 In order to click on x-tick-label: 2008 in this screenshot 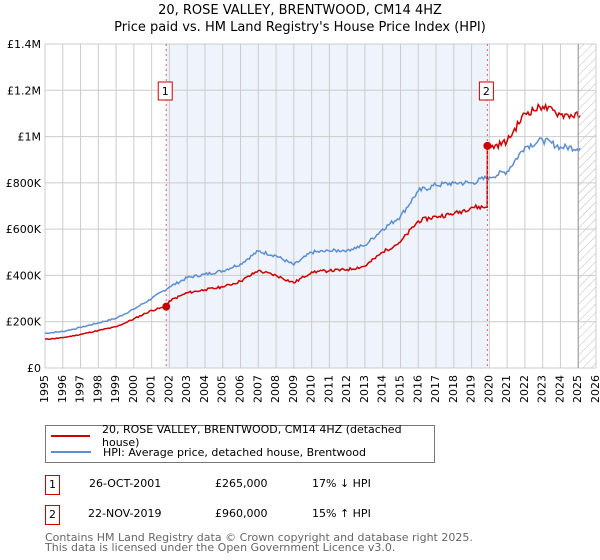, I will do `click(275, 389)`.